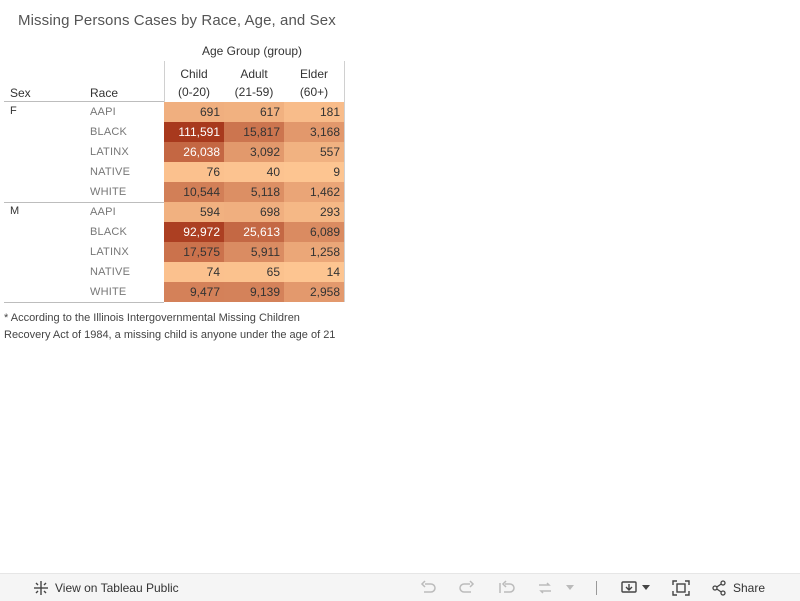  What do you see at coordinates (254, 172) in the screenshot?
I see `table-cell: 40` at bounding box center [254, 172].